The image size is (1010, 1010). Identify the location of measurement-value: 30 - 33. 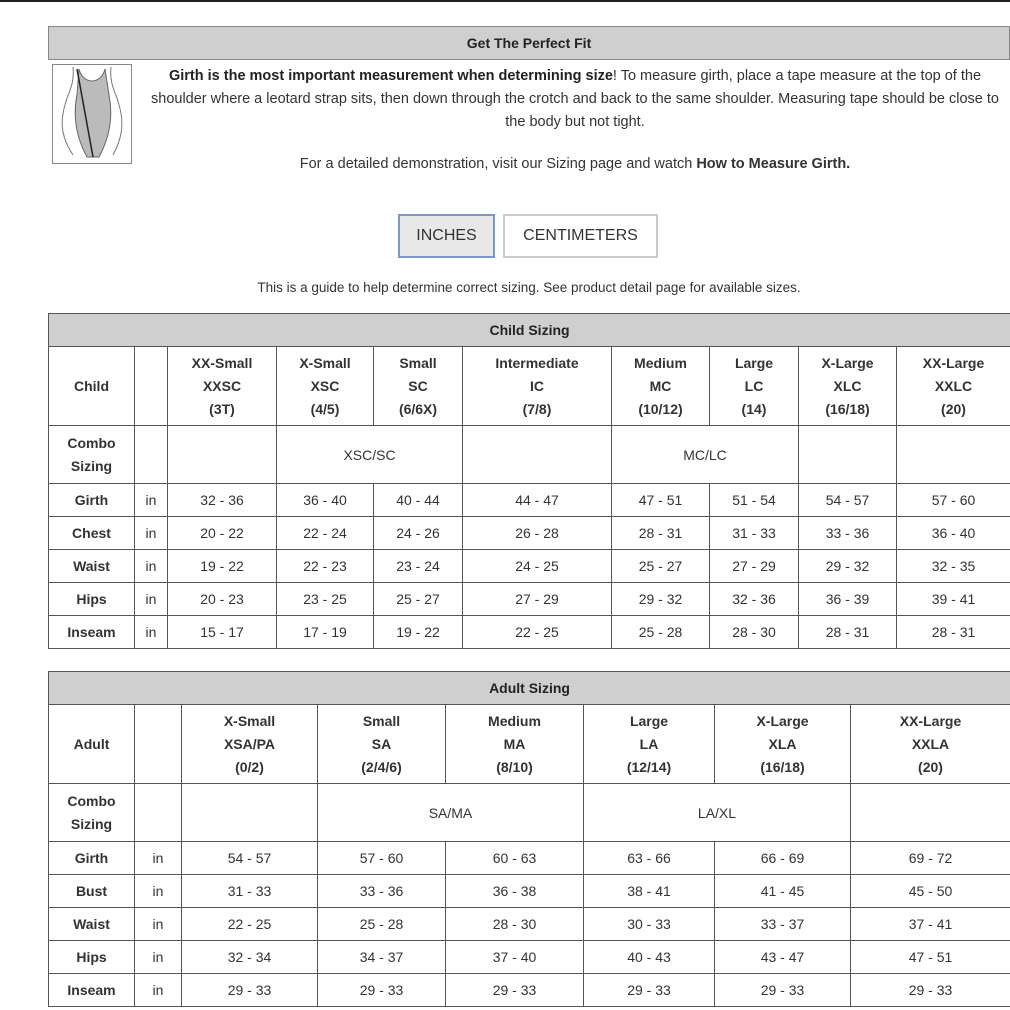
(649, 924).